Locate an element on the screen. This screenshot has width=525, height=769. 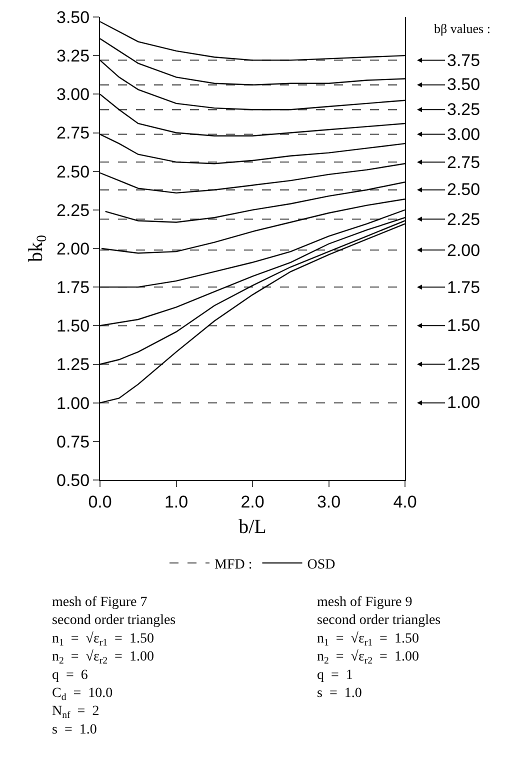
text: 2.00 is located at coordinates (463, 250).